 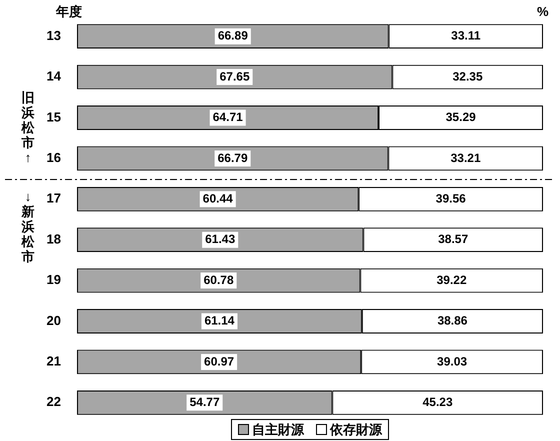 I want to click on y-tick-label: 19, so click(x=53, y=280).